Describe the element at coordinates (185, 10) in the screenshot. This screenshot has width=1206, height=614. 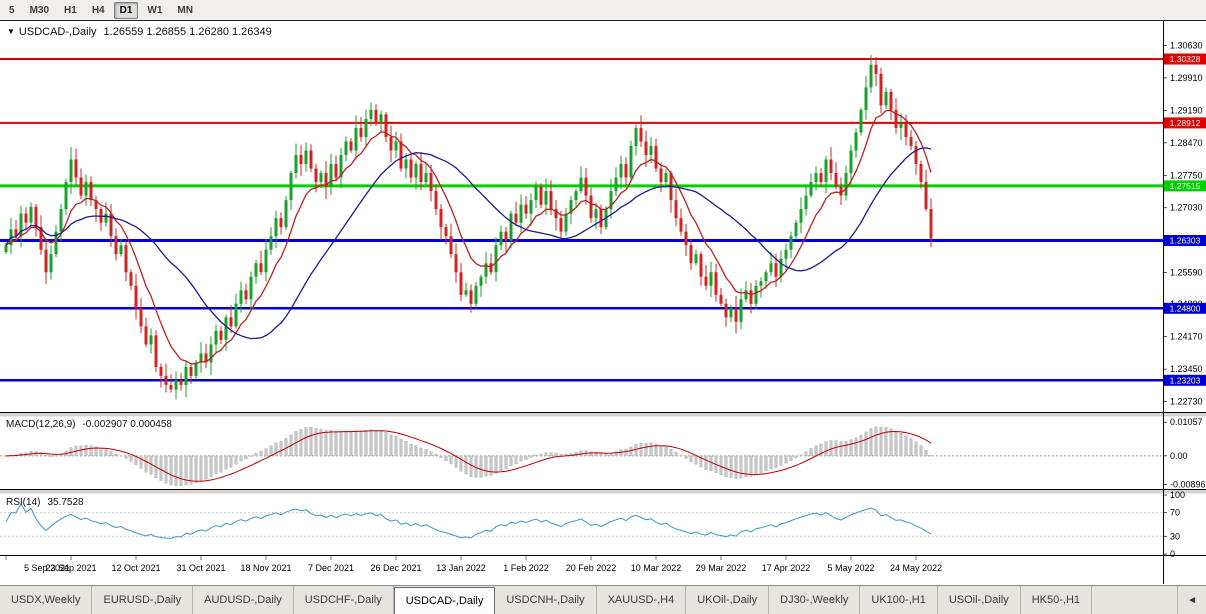
I see `timeframe-button-mn: MN` at that location.